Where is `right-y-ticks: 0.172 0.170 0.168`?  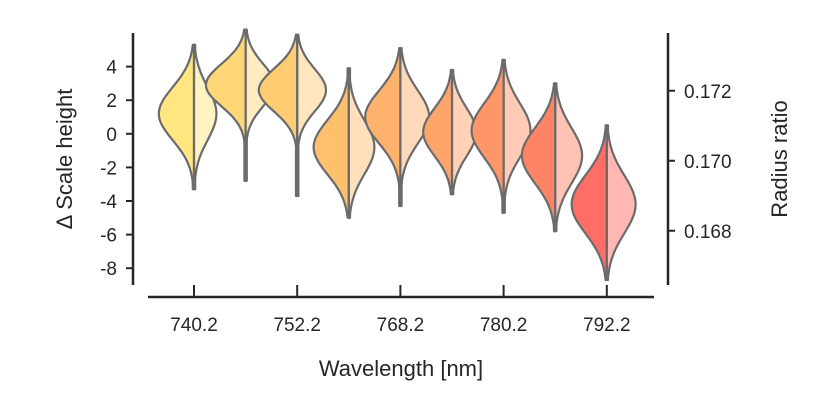 right-y-ticks: 0.172 0.170 0.168 is located at coordinates (700, 162).